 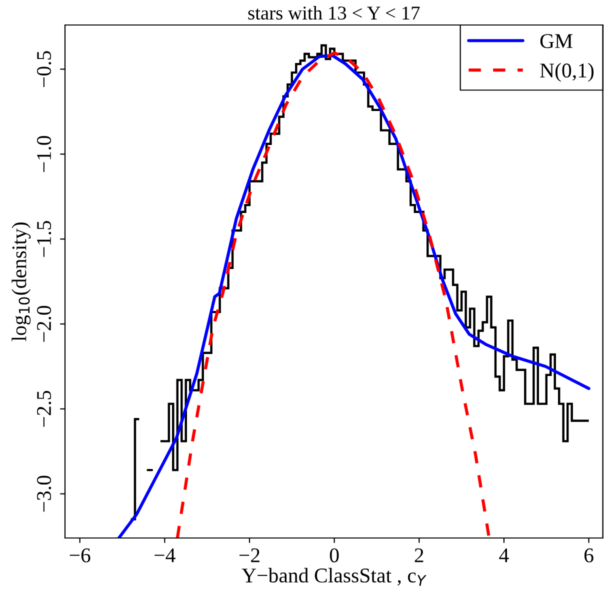 What do you see at coordinates (21, 282) in the screenshot?
I see `y-axis-title: log$_{10}$(density)` at bounding box center [21, 282].